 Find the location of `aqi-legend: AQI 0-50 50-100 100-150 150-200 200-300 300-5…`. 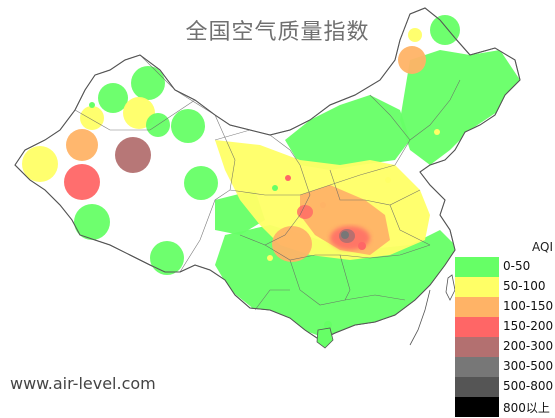

aqi-legend: AQI 0-50 50-100 100-150 150-200 200-300 300-5… is located at coordinates (504, 327).